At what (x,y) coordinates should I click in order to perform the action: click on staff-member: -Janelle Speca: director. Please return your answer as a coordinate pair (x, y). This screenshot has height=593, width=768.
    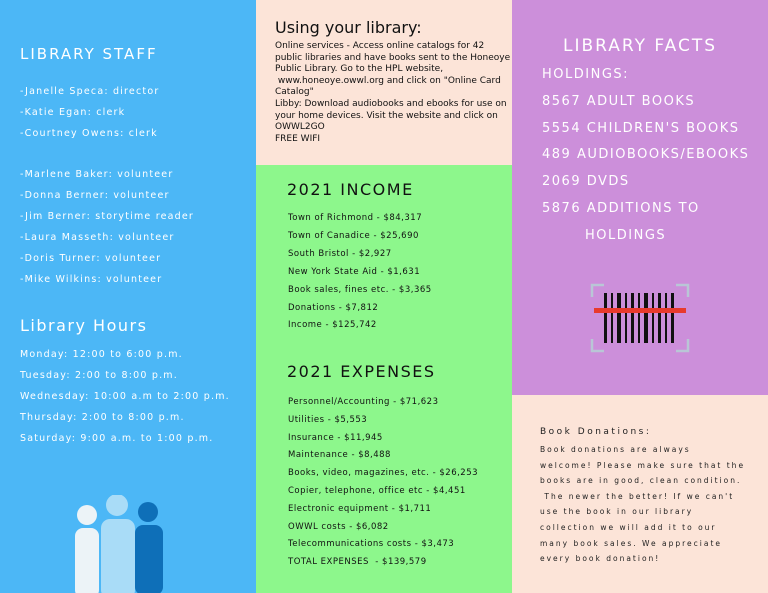
    Looking at the image, I should click on (90, 91).